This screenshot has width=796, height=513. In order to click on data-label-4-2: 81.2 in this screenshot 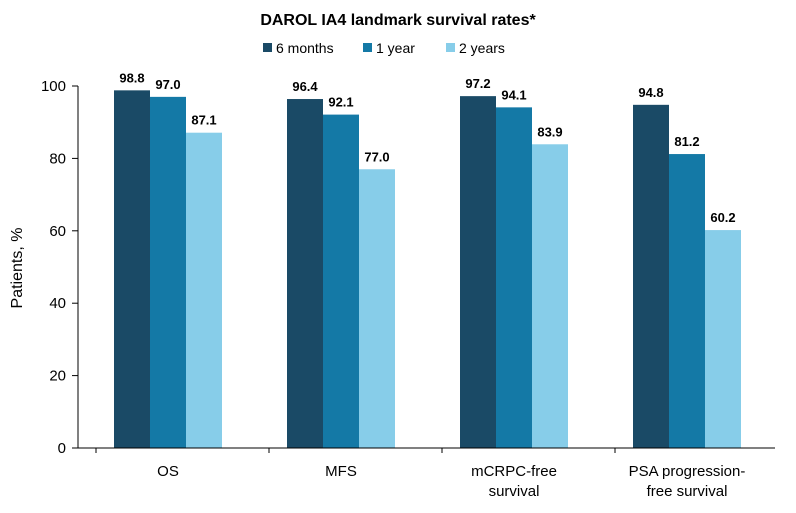, I will do `click(686, 141)`.